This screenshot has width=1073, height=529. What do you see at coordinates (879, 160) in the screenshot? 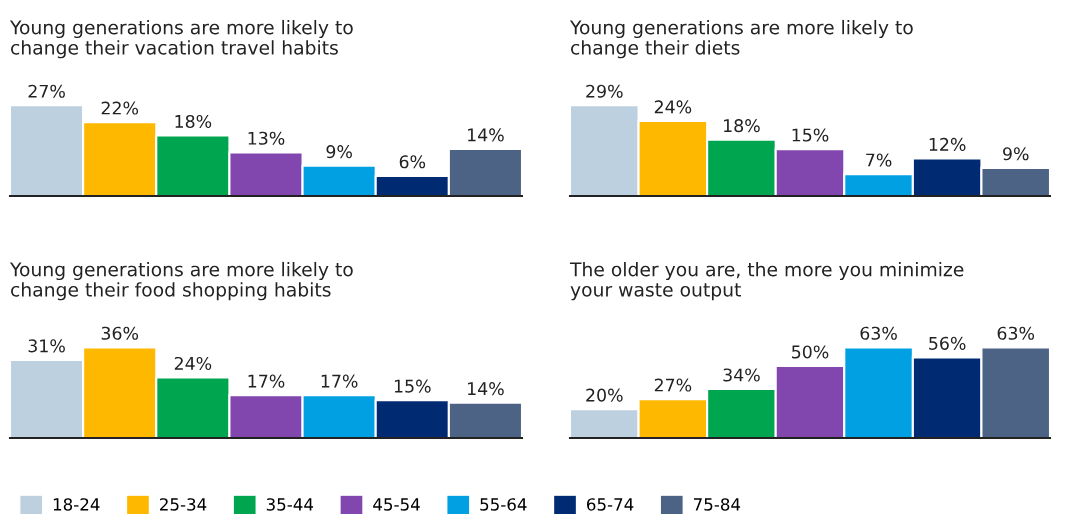
I see `data-label: 7%` at bounding box center [879, 160].